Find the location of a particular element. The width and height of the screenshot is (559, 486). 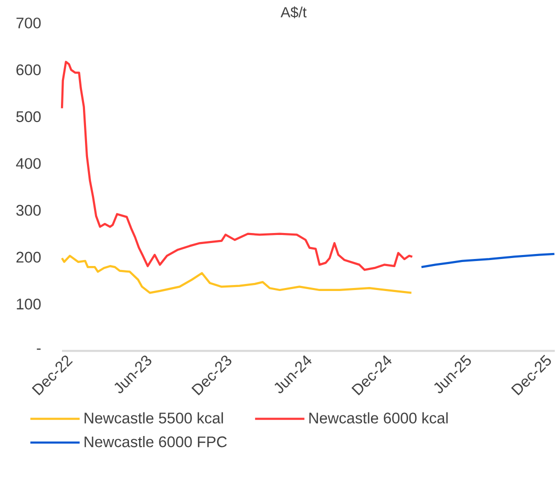

y-tick-label: 400 is located at coordinates (28, 164).